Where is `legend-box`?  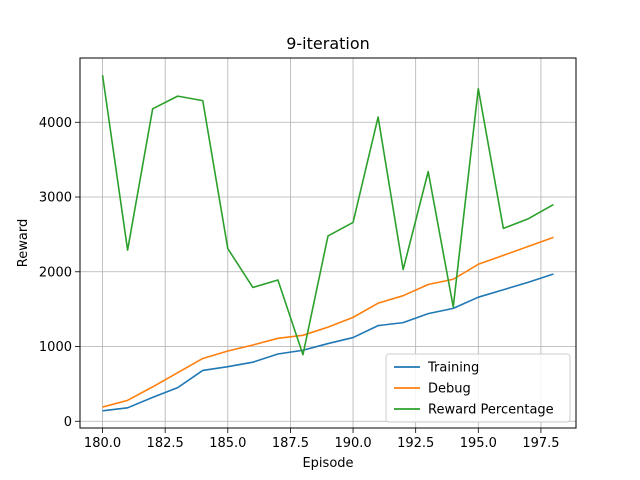
legend-box is located at coordinates (478, 388).